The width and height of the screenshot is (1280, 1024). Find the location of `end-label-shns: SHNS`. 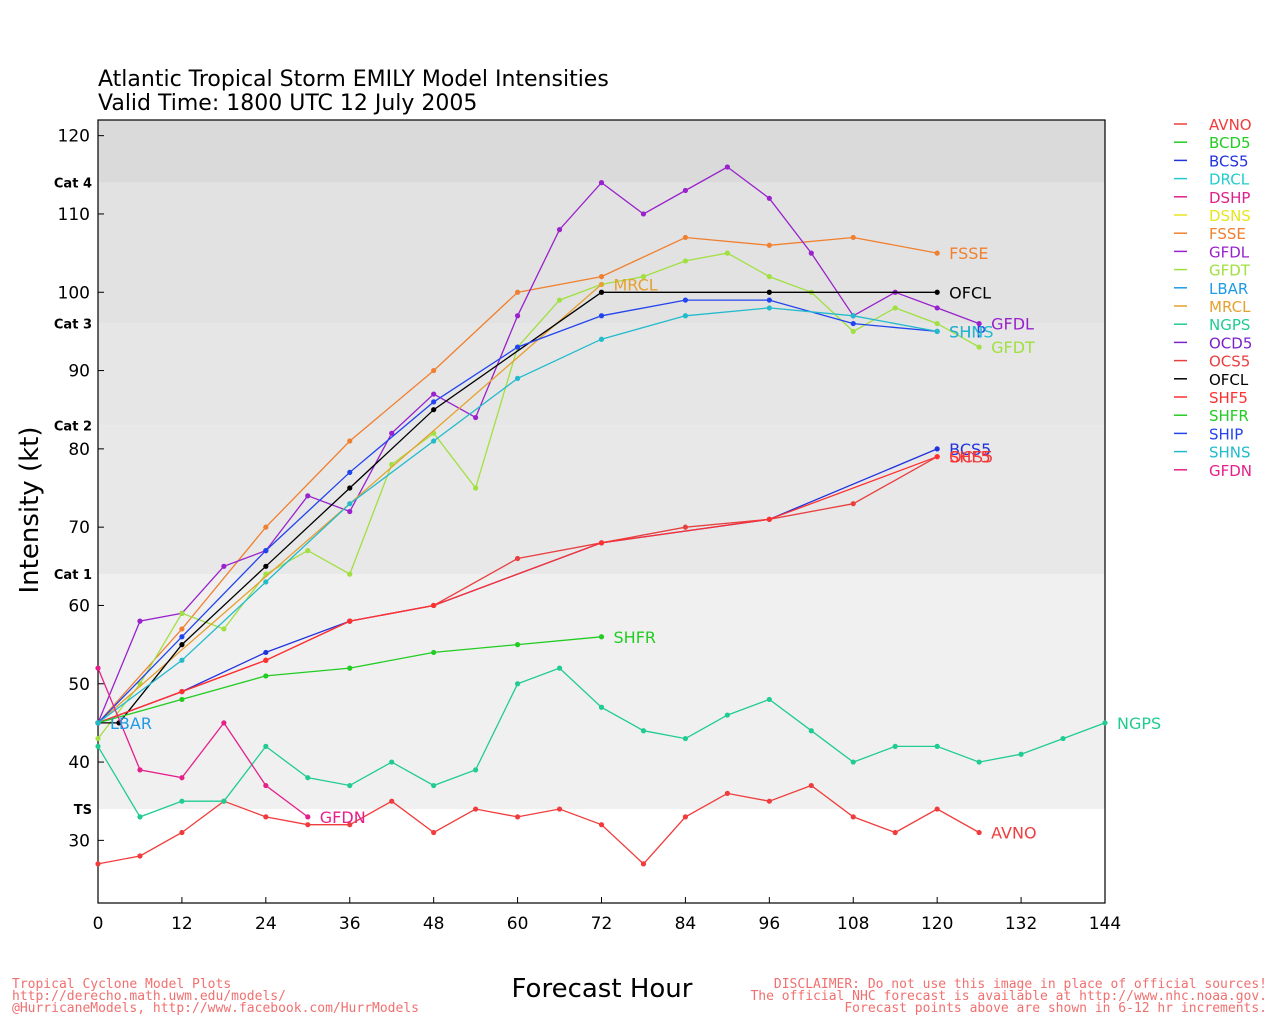

end-label-shns: SHNS is located at coordinates (971, 331).